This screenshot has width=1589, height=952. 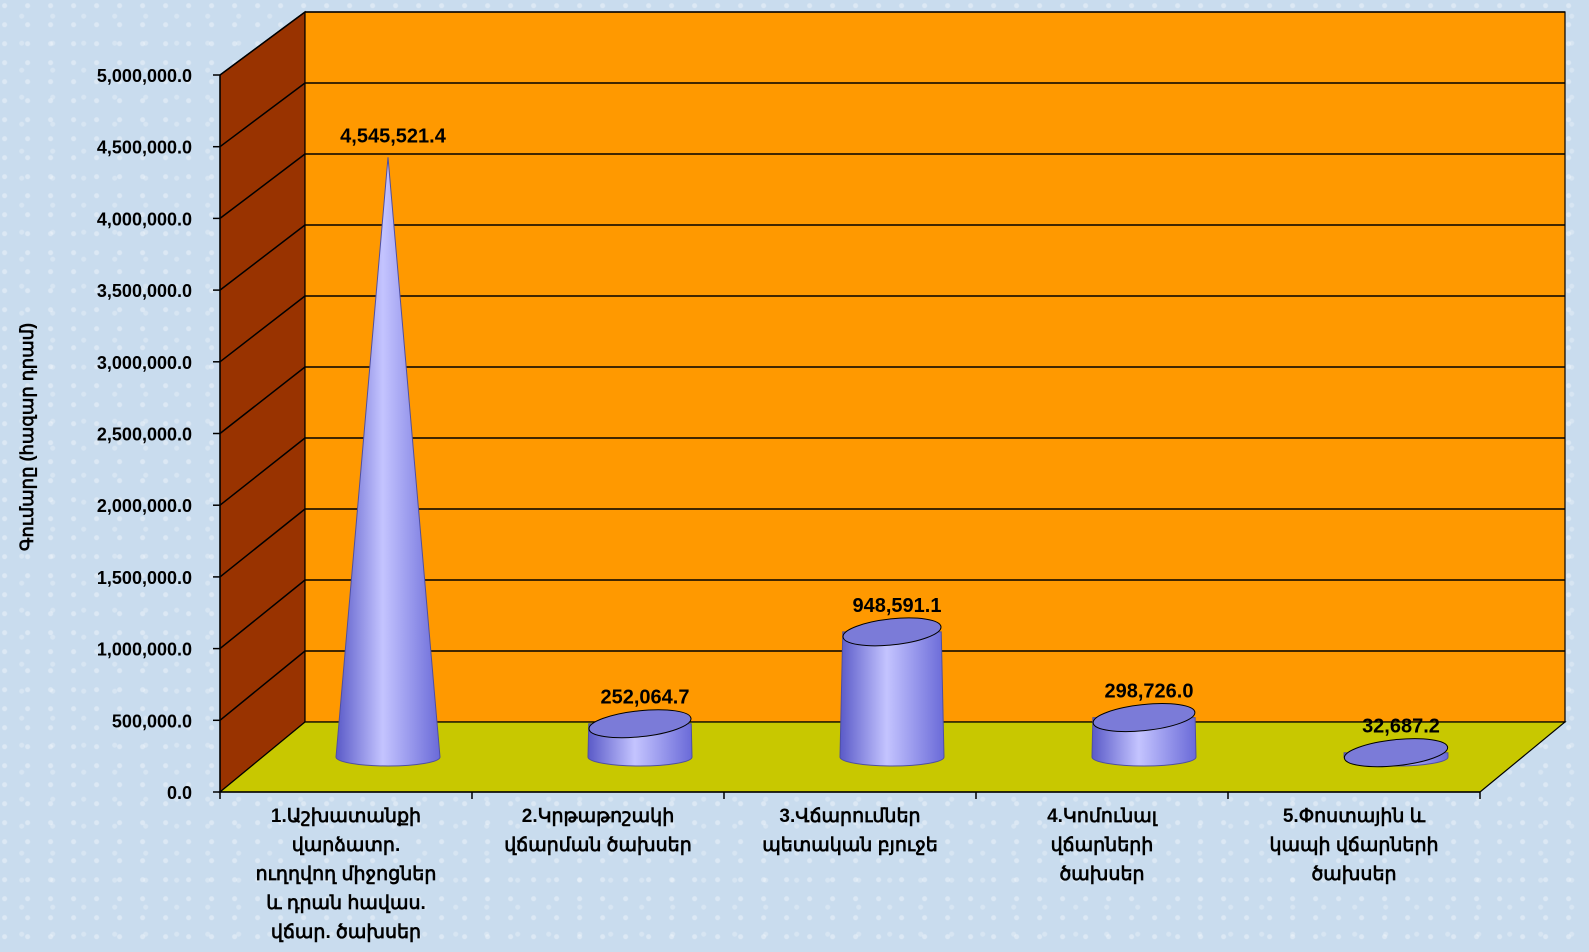 I want to click on data-label: 32,687.2, so click(x=1401, y=727).